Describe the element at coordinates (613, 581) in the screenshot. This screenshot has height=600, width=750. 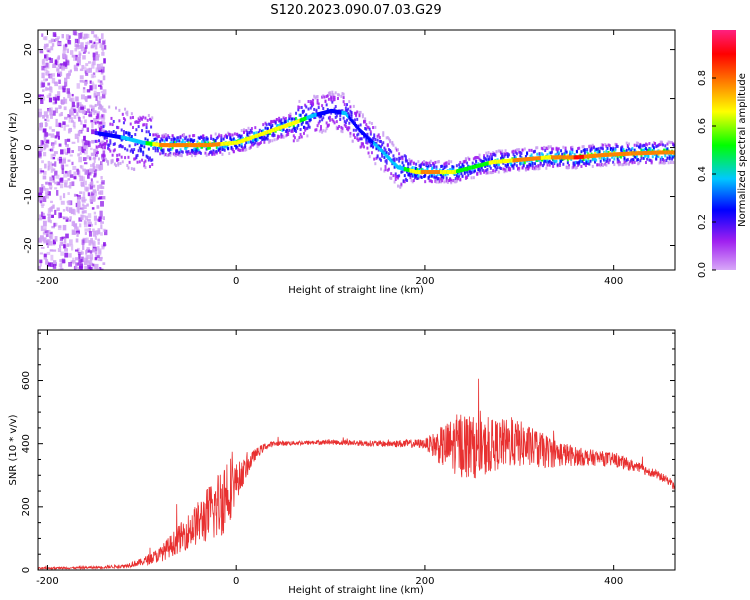
I see `x-tick-label: 400` at that location.